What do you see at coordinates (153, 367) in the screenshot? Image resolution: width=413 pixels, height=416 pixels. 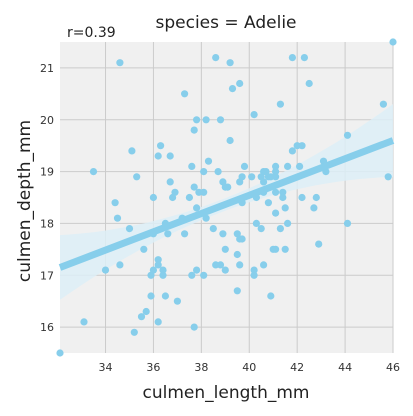 I see `x-tick-label: 36` at bounding box center [153, 367].